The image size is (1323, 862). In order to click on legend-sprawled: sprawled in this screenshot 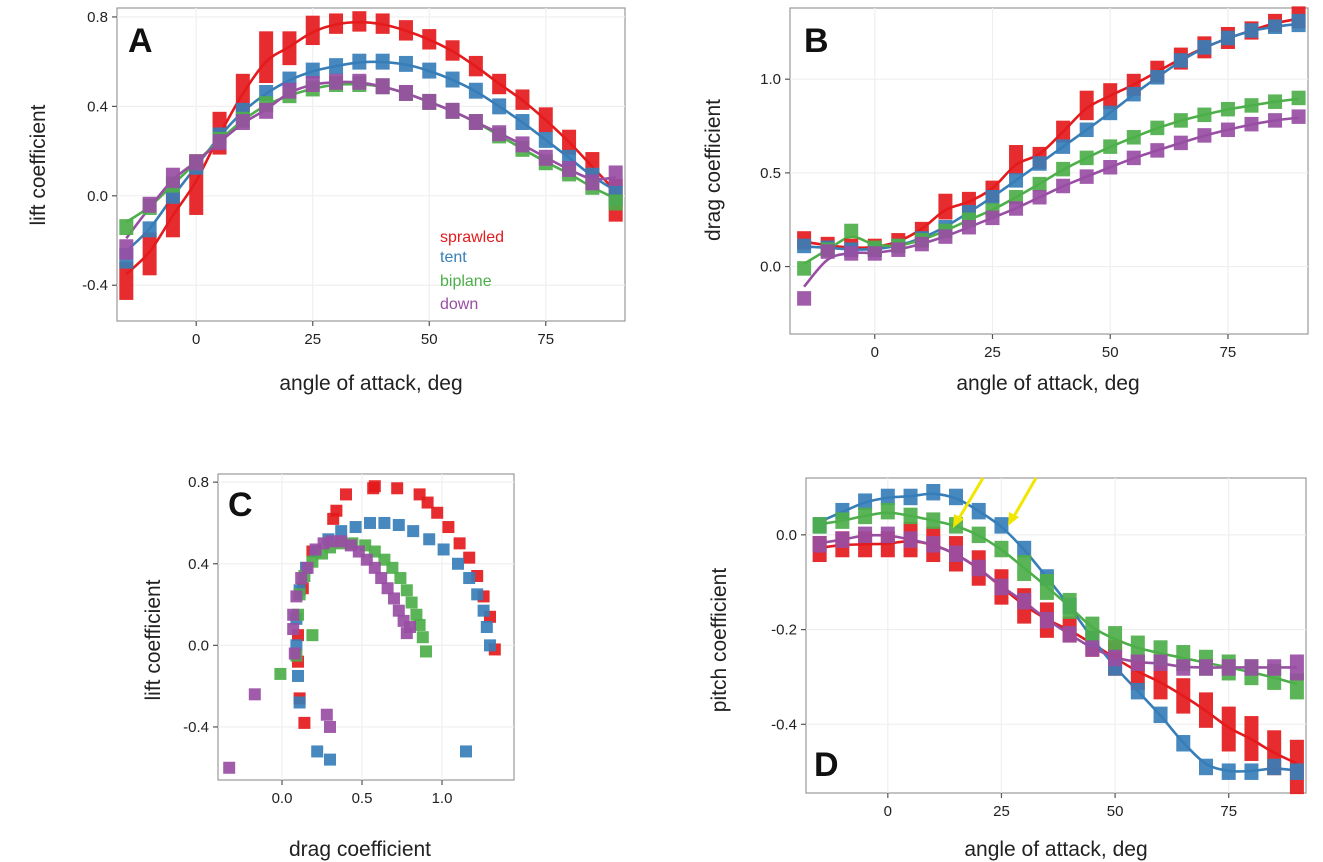, I will do `click(472, 237)`.